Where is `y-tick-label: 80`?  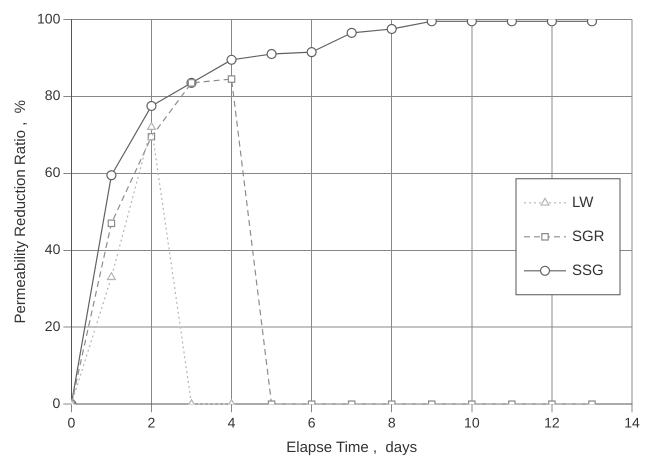
y-tick-label: 80 is located at coordinates (52, 95).